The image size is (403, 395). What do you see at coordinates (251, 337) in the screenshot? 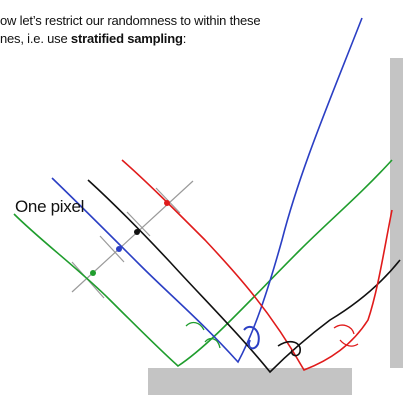
I see `blue-angle-mark` at bounding box center [251, 337].